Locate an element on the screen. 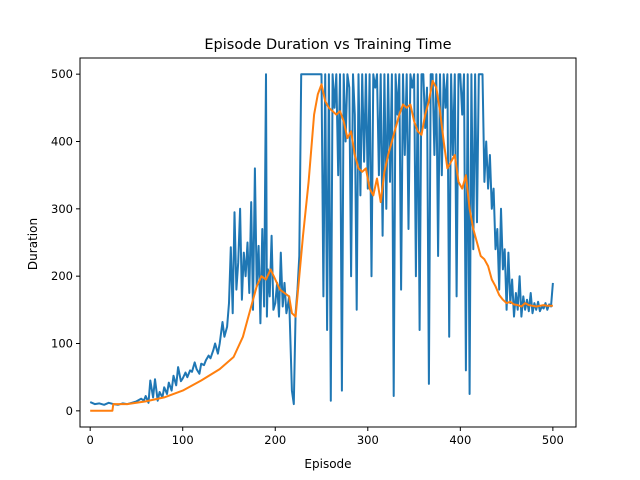 The height and width of the screenshot is (480, 640). x-tick-label: 400 is located at coordinates (460, 440).